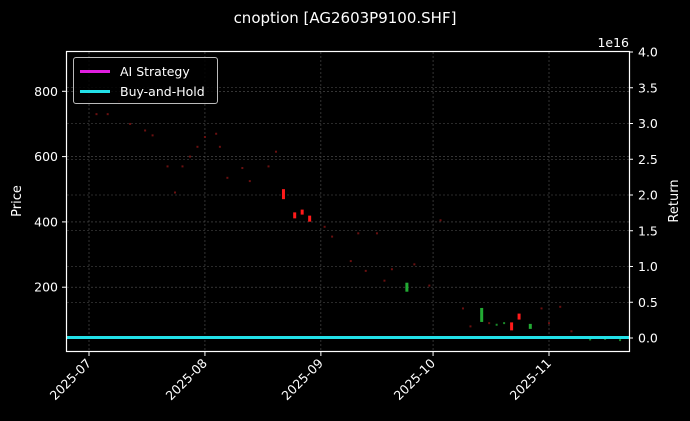  Describe the element at coordinates (95, 71) in the screenshot. I see `ai-strategy-swatch-icon` at that location.